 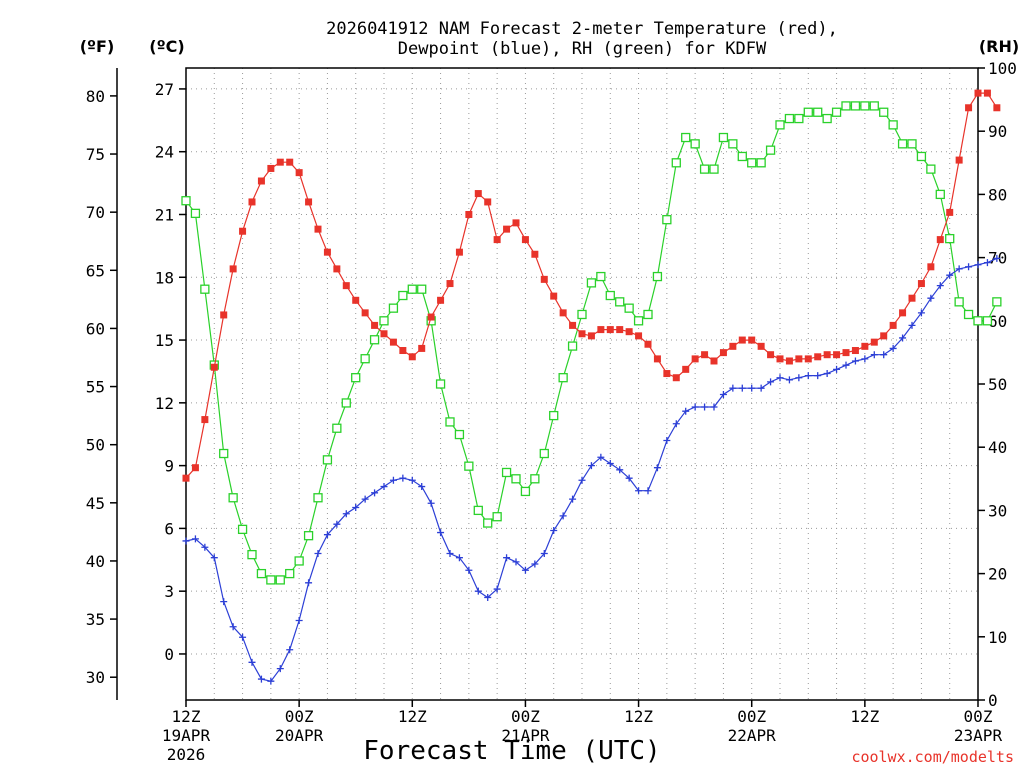 What do you see at coordinates (751, 716) in the screenshot?
I see `time-tick-label: 00Z` at bounding box center [751, 716].